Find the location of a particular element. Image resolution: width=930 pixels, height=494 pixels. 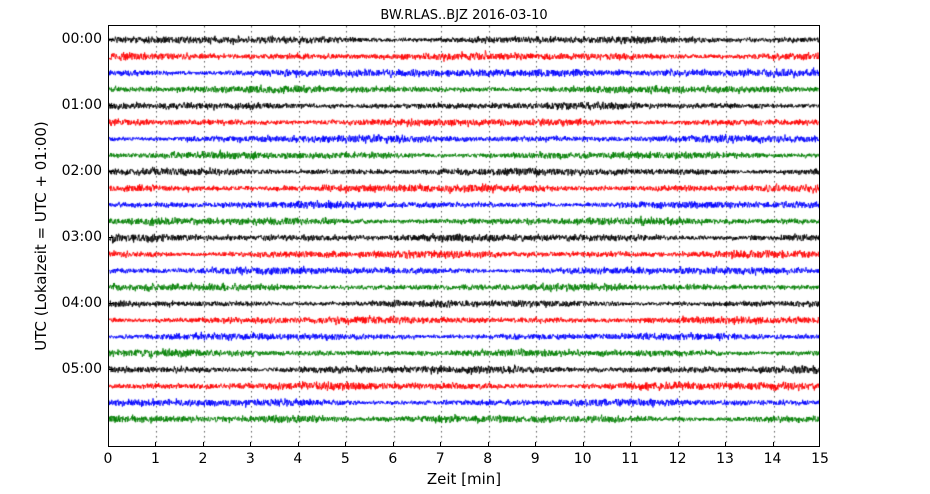

y-tick-label: 05:00 is located at coordinates (81, 368).